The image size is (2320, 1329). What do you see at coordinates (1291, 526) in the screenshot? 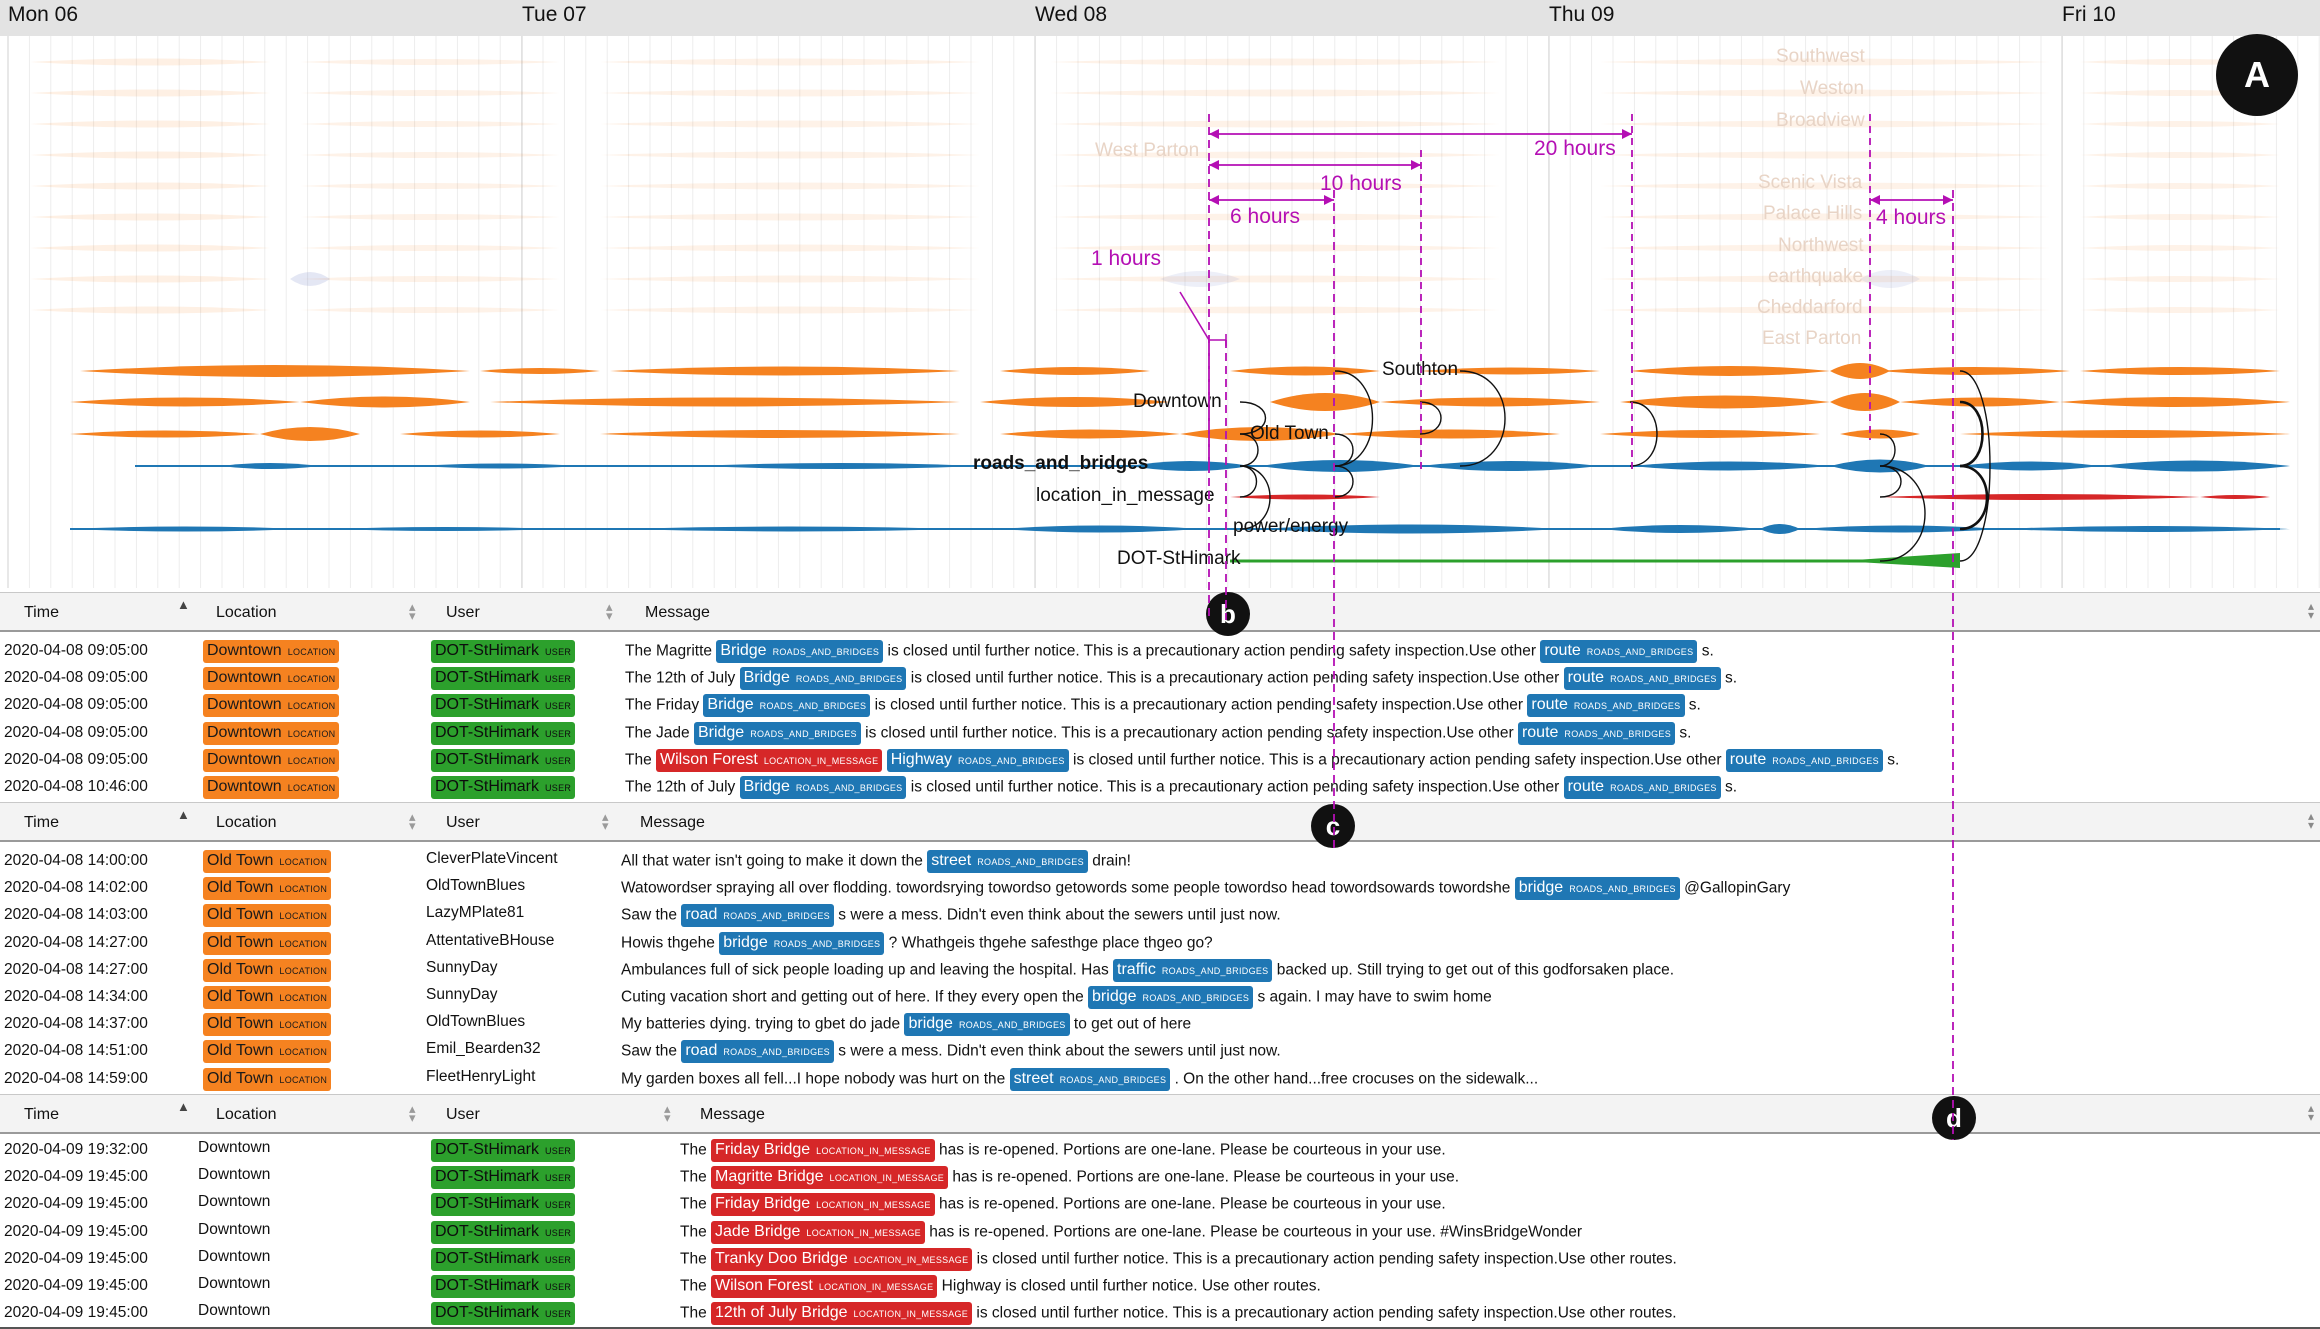
I see `stream-label-power-energy: power/energy` at bounding box center [1291, 526].